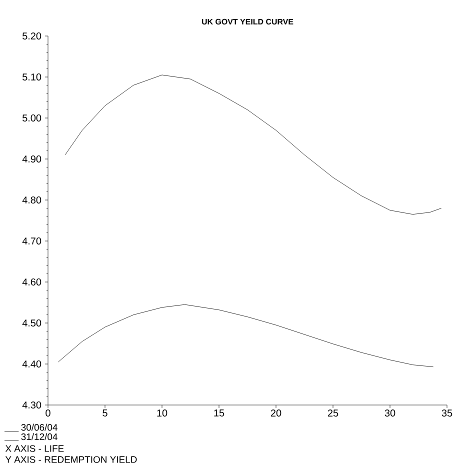  What do you see at coordinates (390, 413) in the screenshot?
I see `x-tick-label: 30` at bounding box center [390, 413].